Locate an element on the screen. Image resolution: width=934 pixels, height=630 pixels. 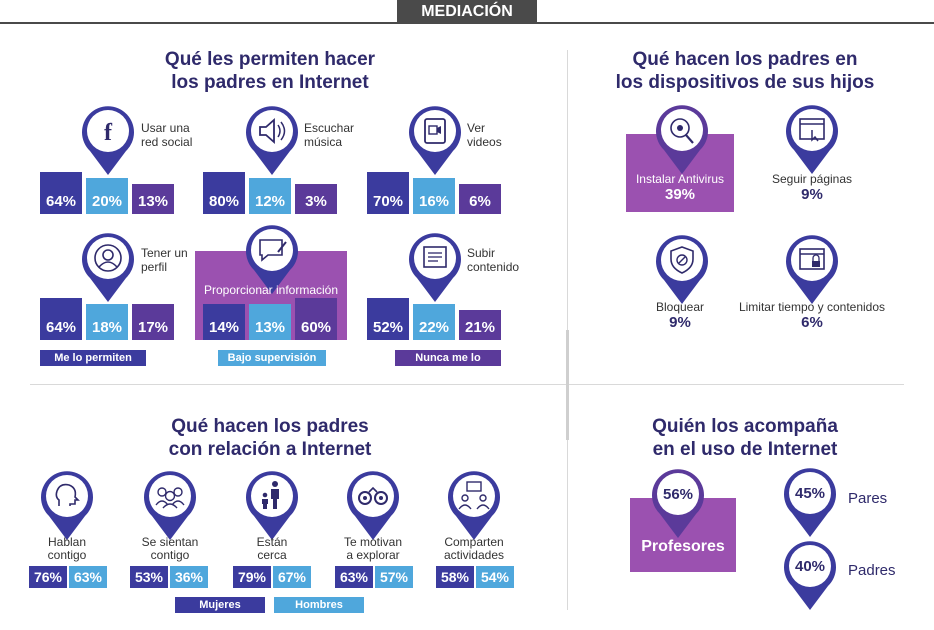
bar-supervised: 16% is located at coordinates (434, 196).